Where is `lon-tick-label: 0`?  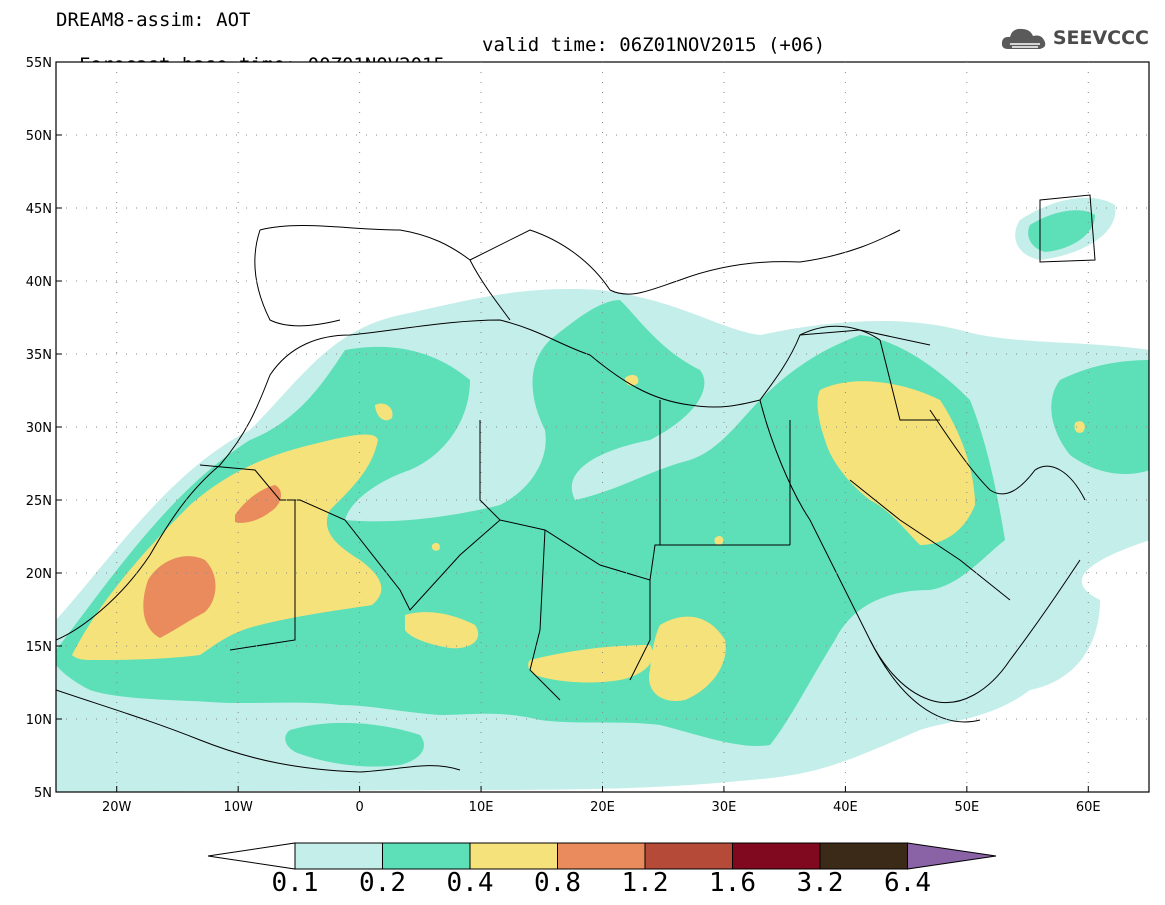
lon-tick-label: 0 is located at coordinates (359, 807).